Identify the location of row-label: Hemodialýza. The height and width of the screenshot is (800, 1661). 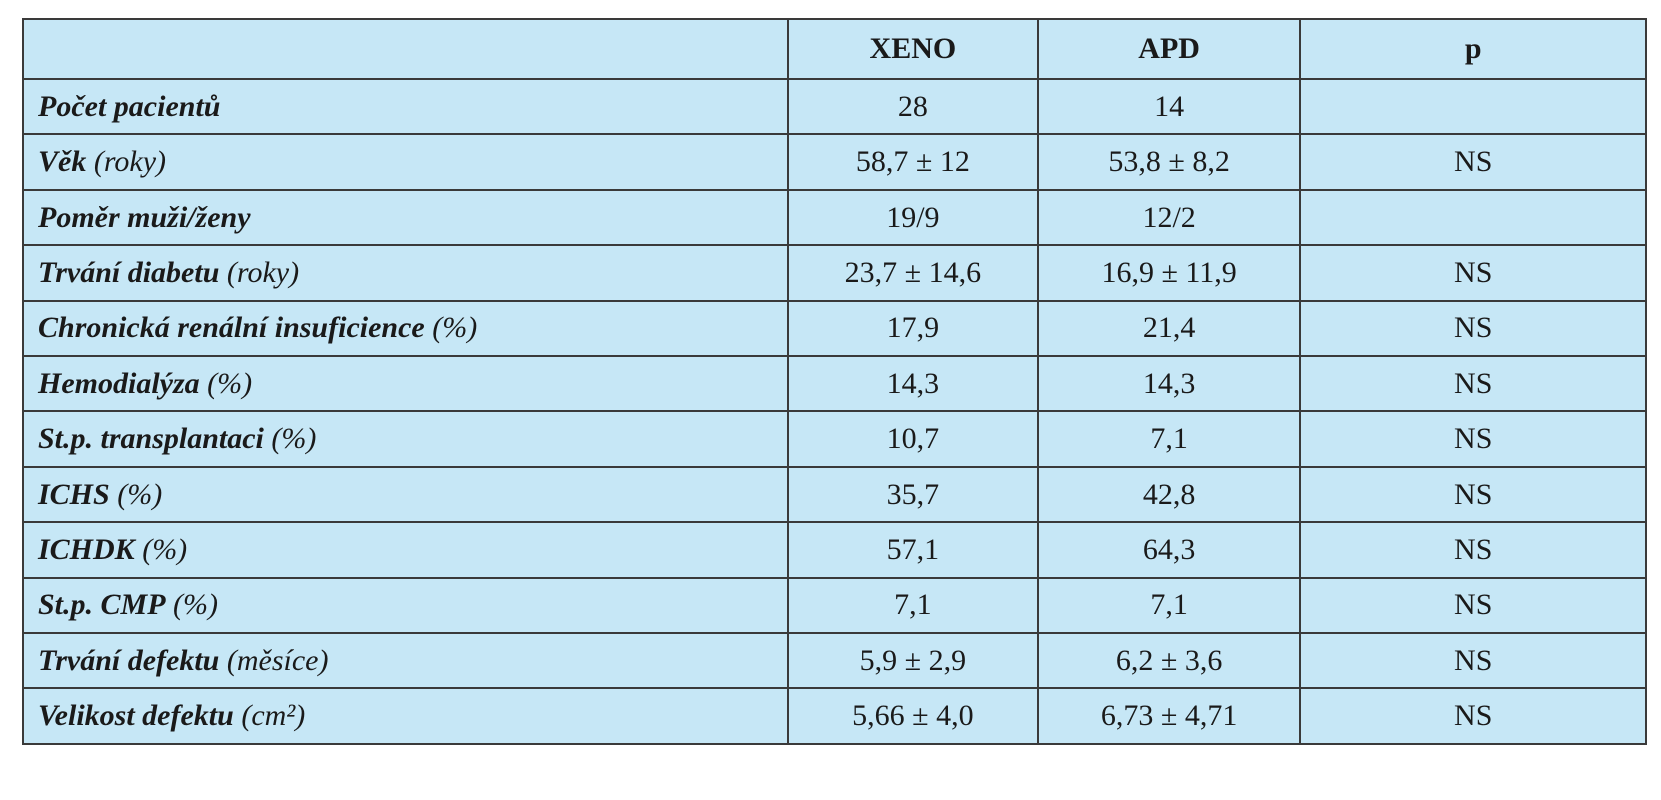
(119, 383).